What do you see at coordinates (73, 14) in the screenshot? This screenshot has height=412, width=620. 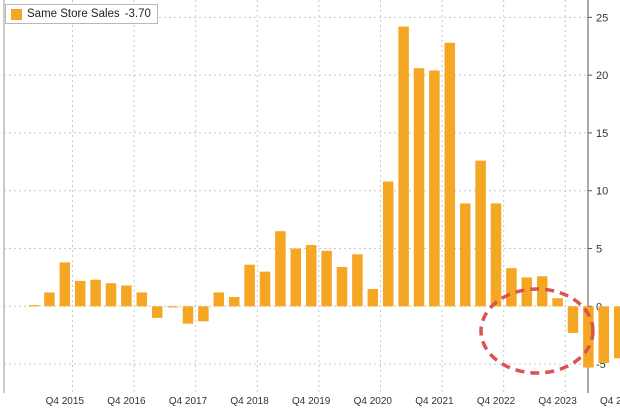 I see `legend-series-name: Same Store Sales` at bounding box center [73, 14].